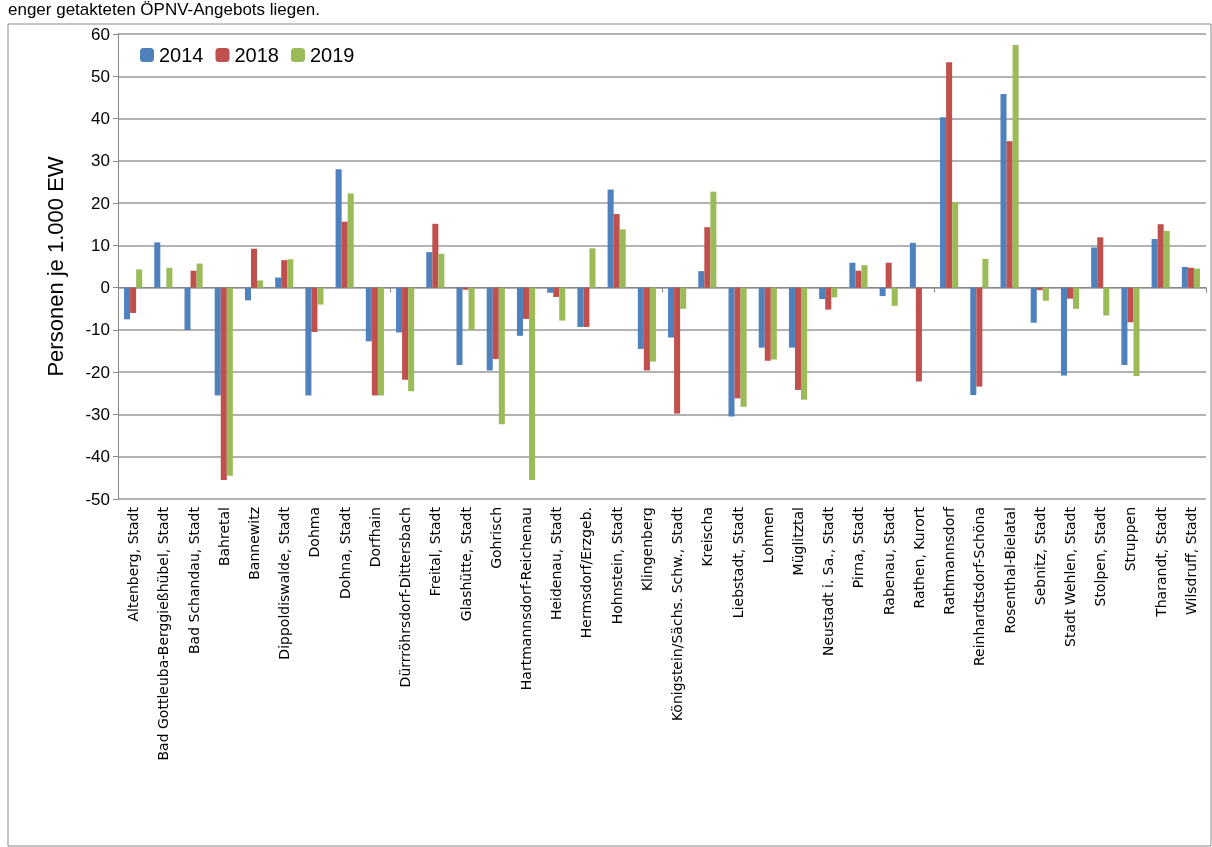 The width and height of the screenshot is (1212, 847). I want to click on x-tick-label: Reinhardtsdorf-Schöna, so click(979, 587).